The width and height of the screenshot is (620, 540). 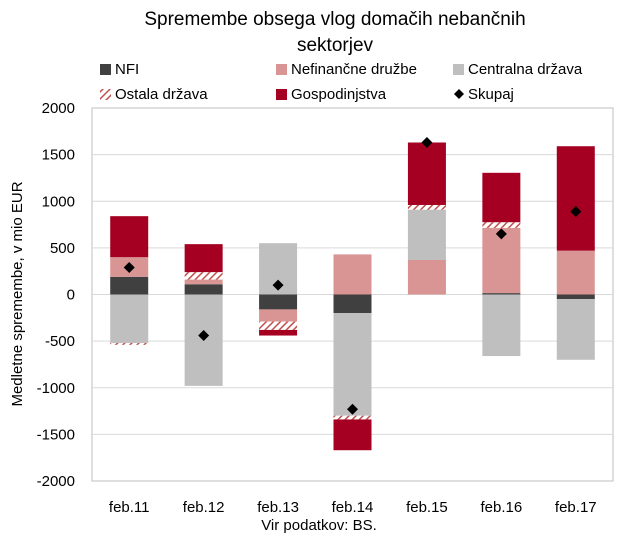 I want to click on x-tick-label: feb.14, so click(x=353, y=507).